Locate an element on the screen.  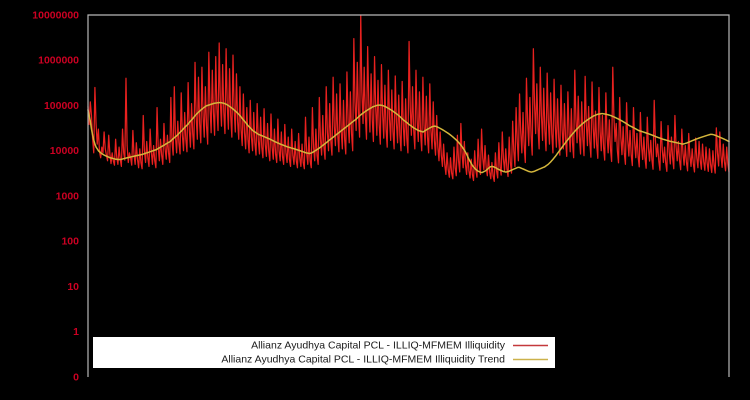
legend-background is located at coordinates (324, 352).